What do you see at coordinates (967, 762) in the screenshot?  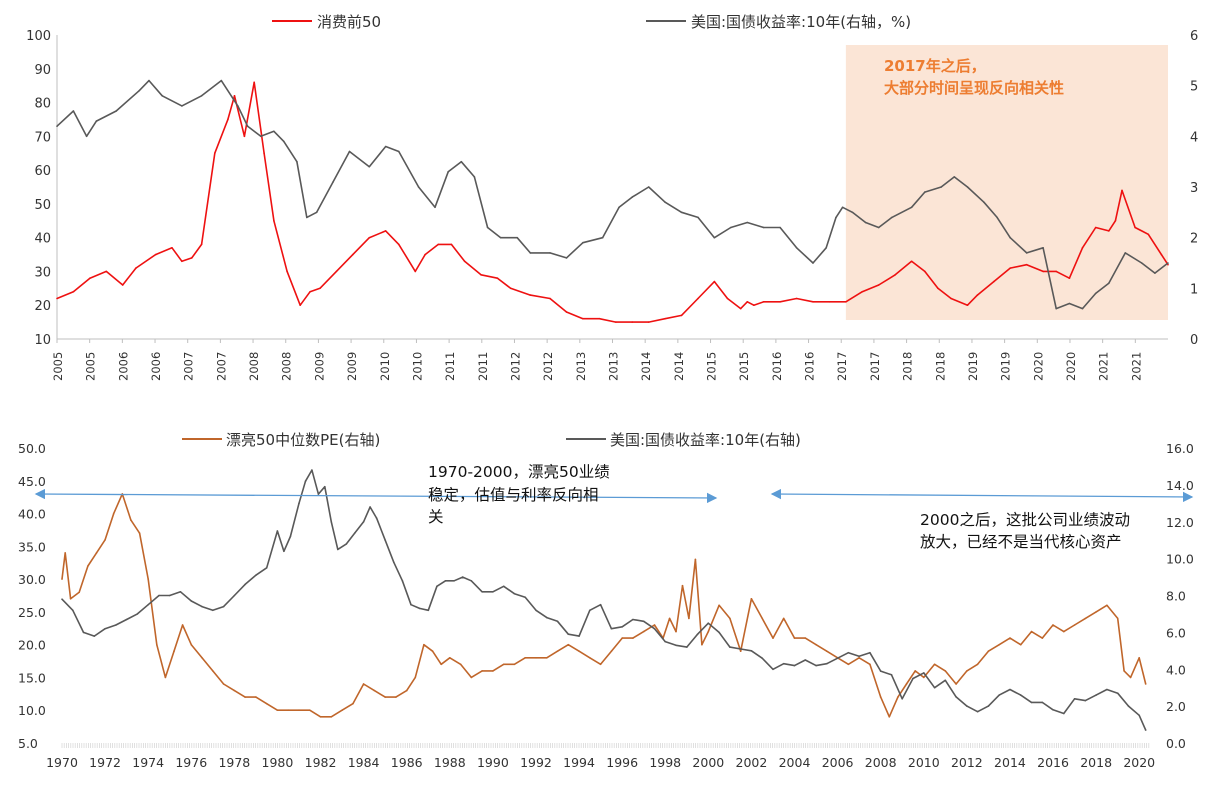 I see `x-tick-label: 2012` at bounding box center [967, 762].